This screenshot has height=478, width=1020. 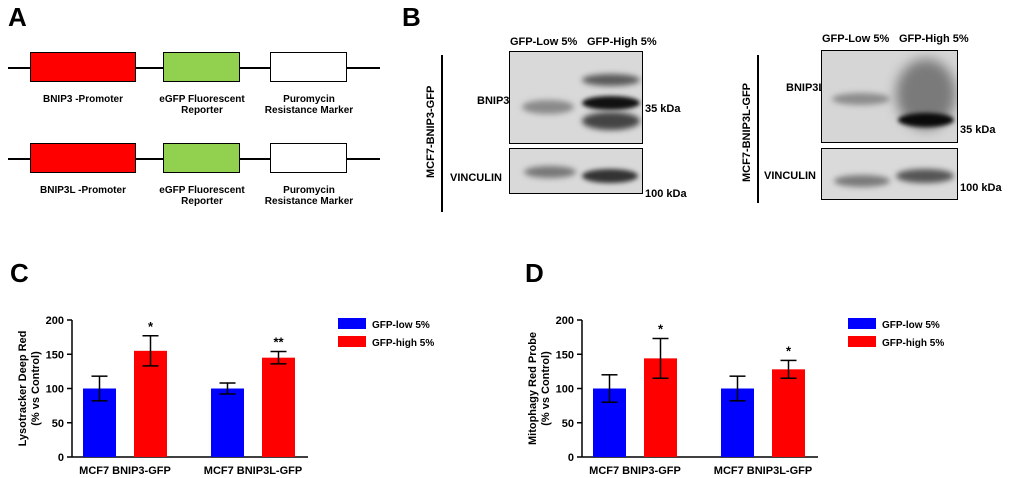 What do you see at coordinates (806, 88) in the screenshot?
I see `blot-2-protein-label: BNIP3L` at bounding box center [806, 88].